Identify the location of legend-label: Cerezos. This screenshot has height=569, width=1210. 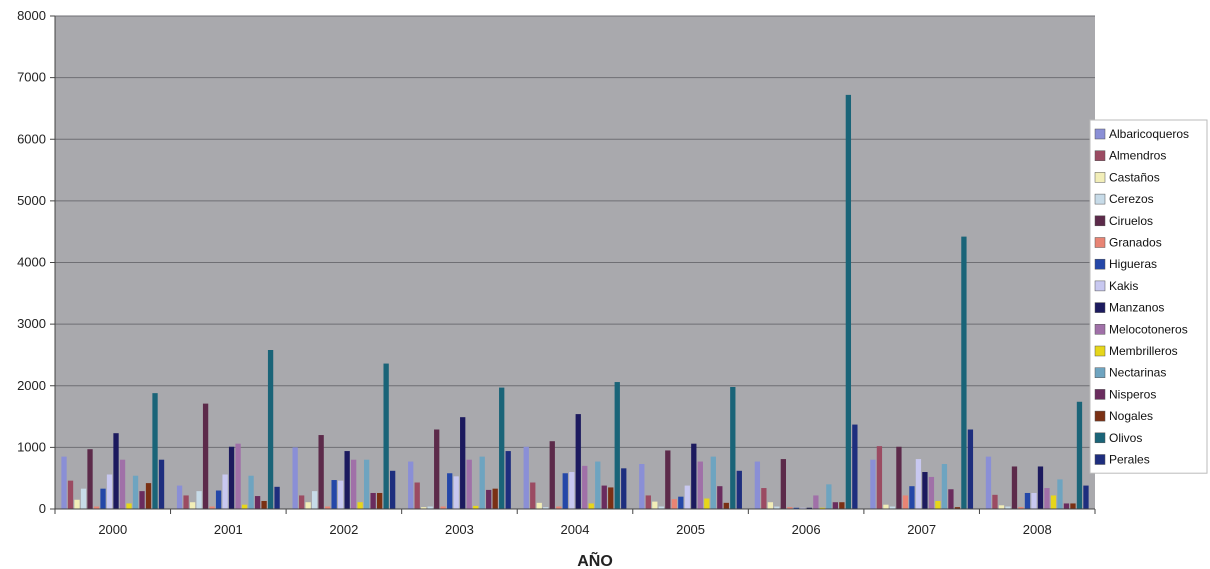
(1131, 199).